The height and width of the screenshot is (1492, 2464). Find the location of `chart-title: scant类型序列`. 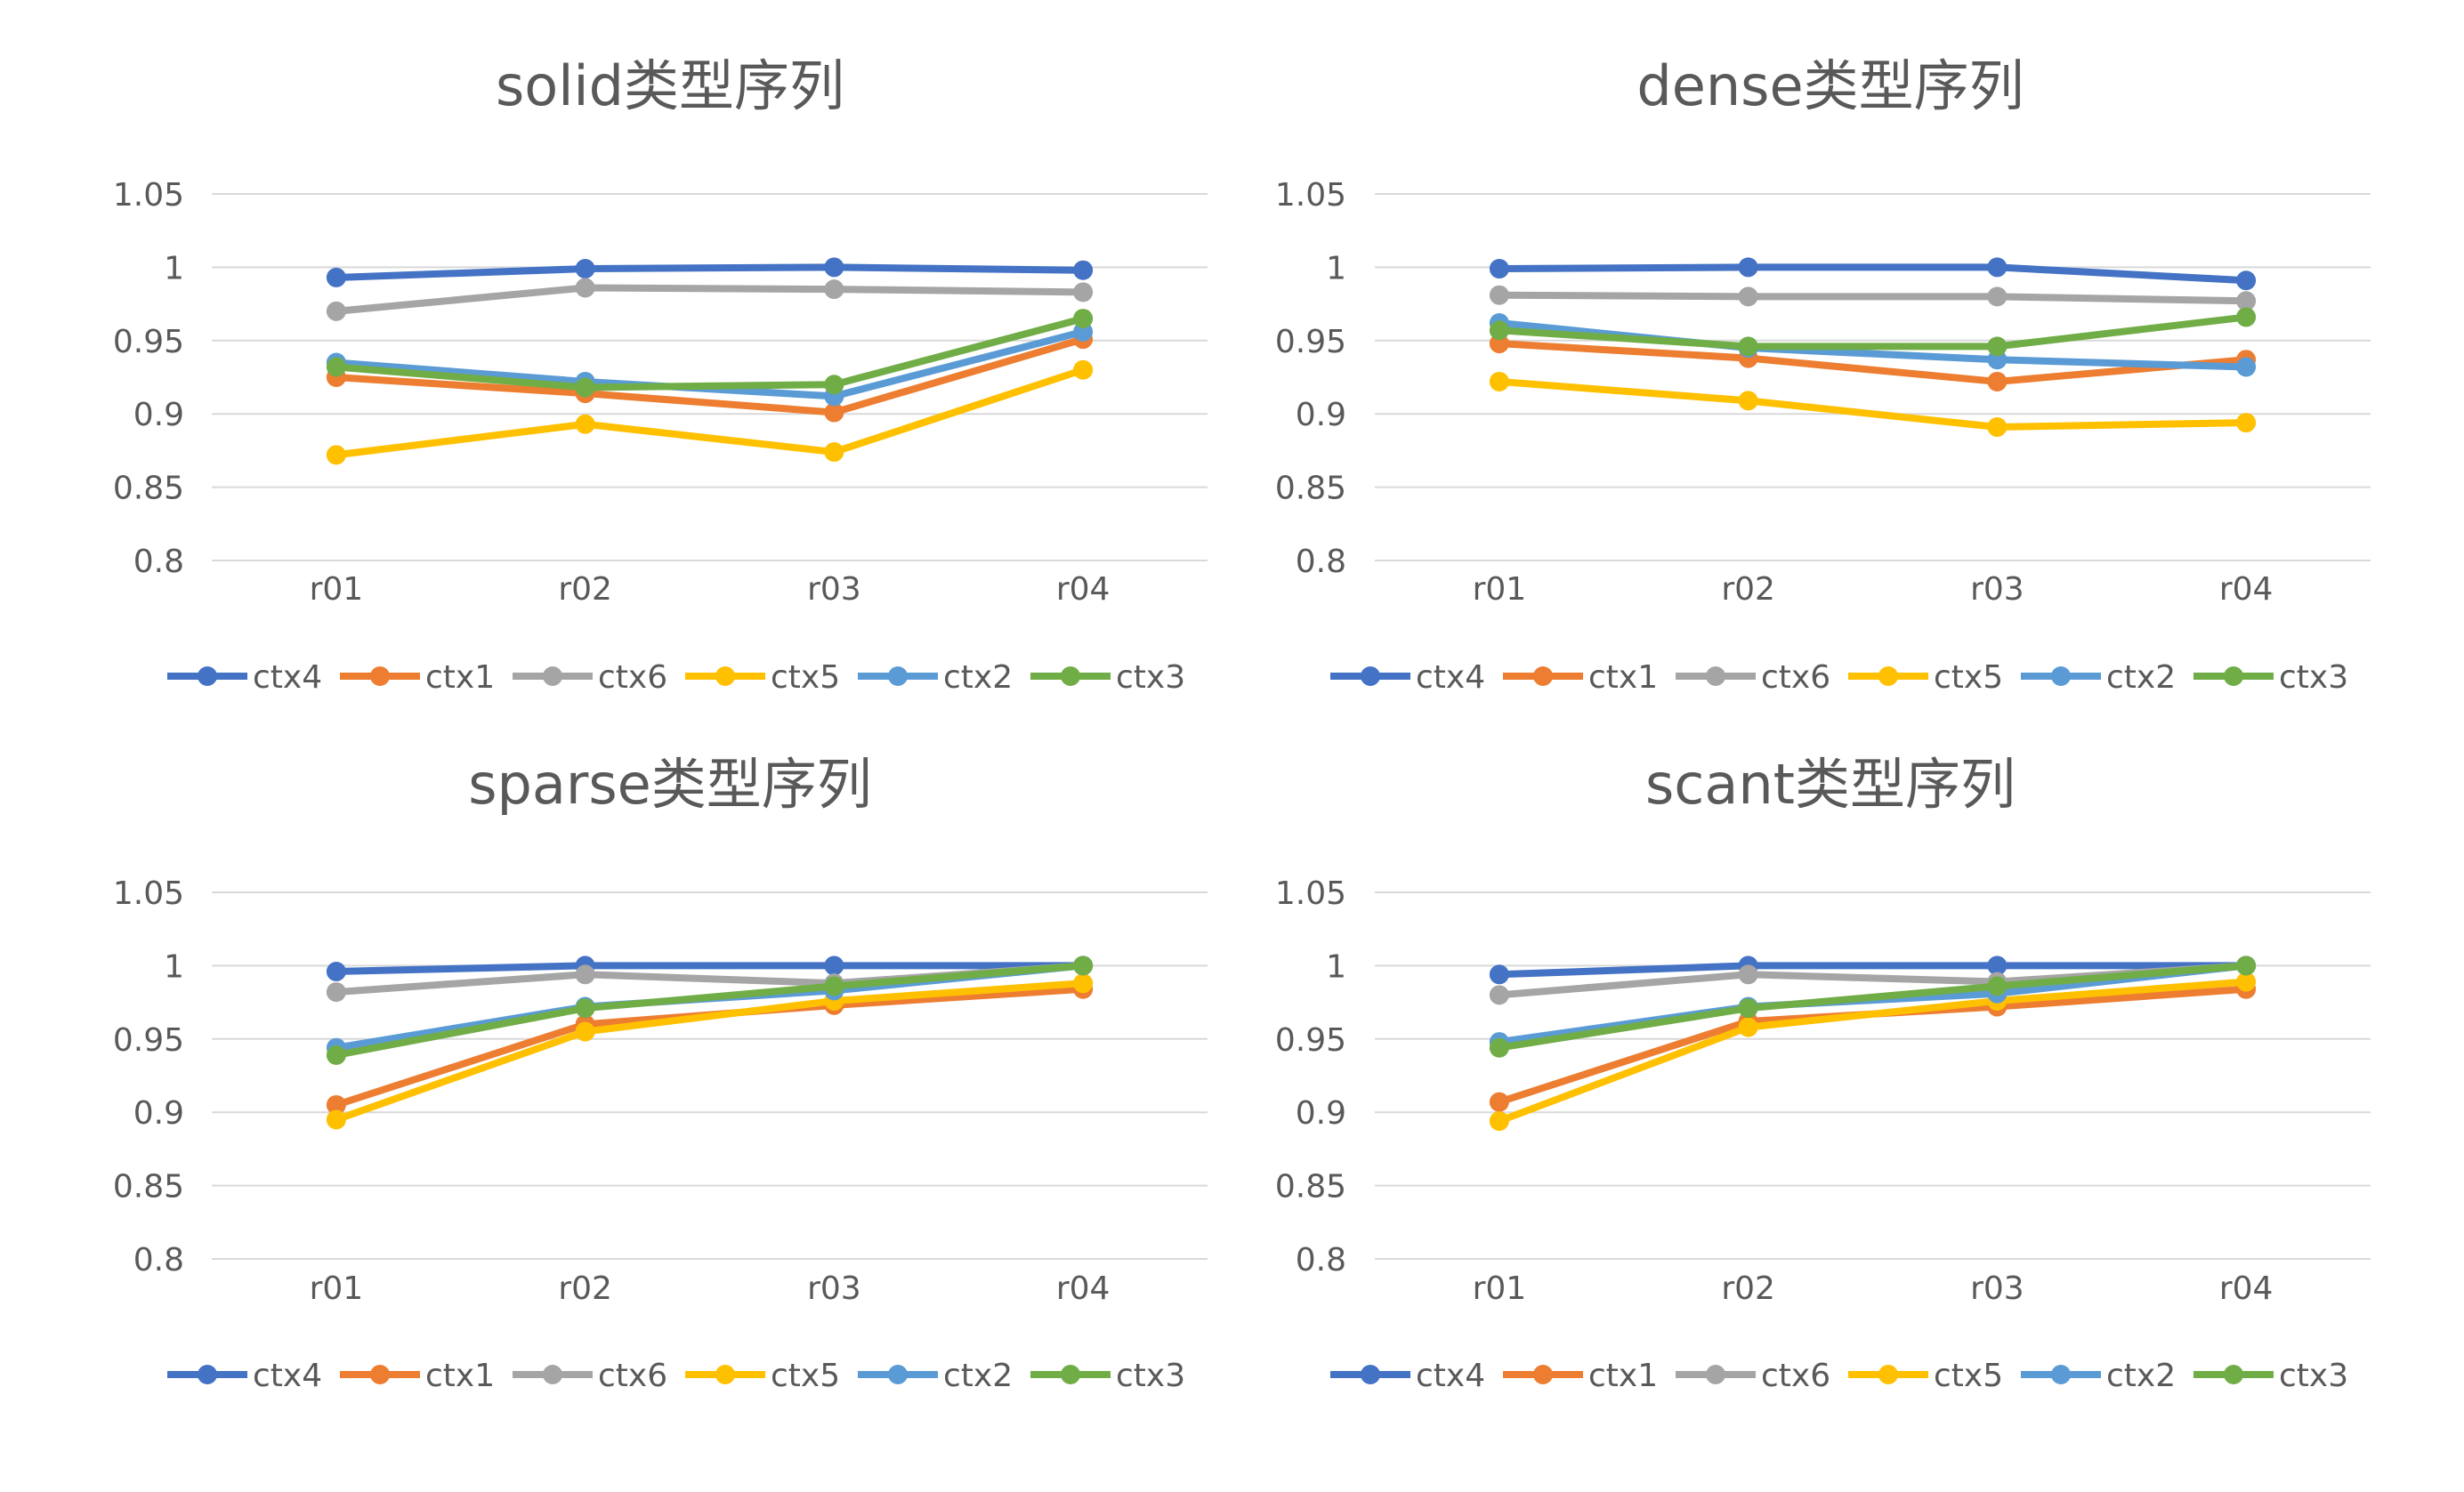

chart-title: scant类型序列 is located at coordinates (1830, 784).